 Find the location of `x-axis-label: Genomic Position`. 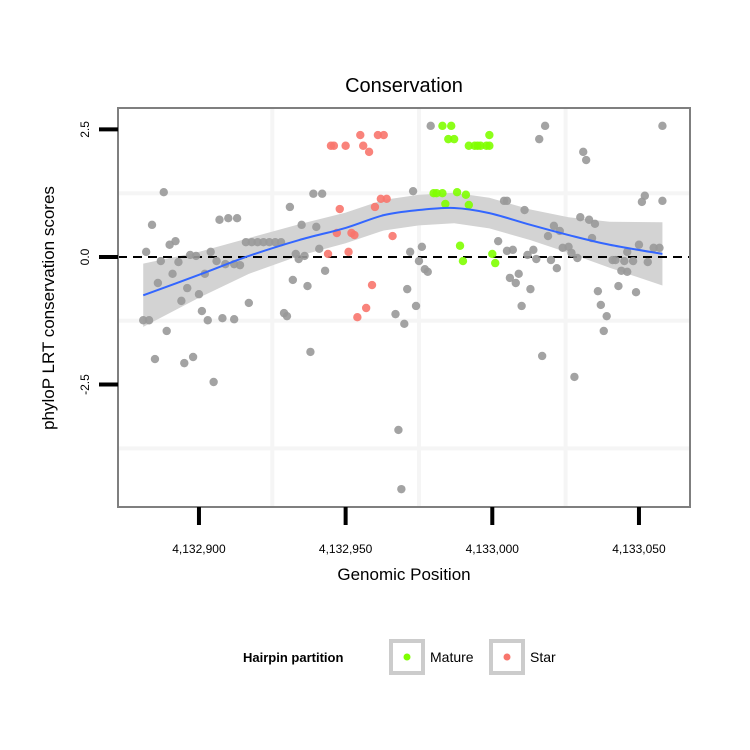

x-axis-label: Genomic Position is located at coordinates (403, 574).